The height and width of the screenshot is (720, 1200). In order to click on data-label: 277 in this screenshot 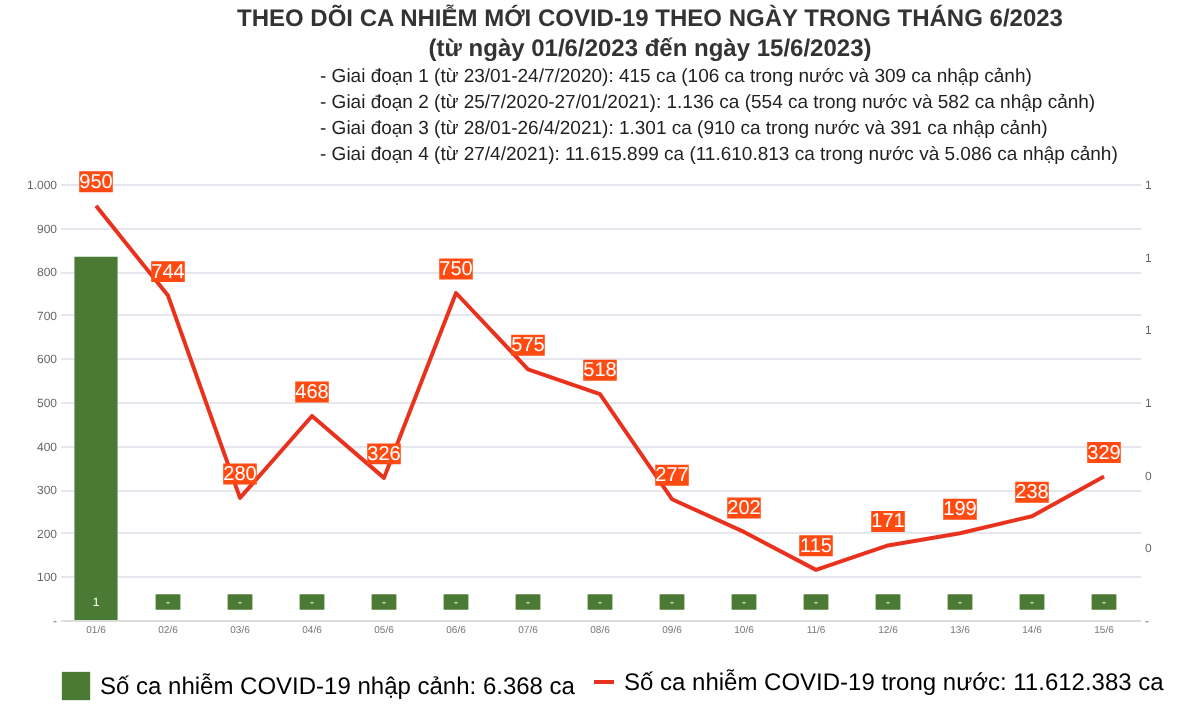, I will do `click(672, 476)`.